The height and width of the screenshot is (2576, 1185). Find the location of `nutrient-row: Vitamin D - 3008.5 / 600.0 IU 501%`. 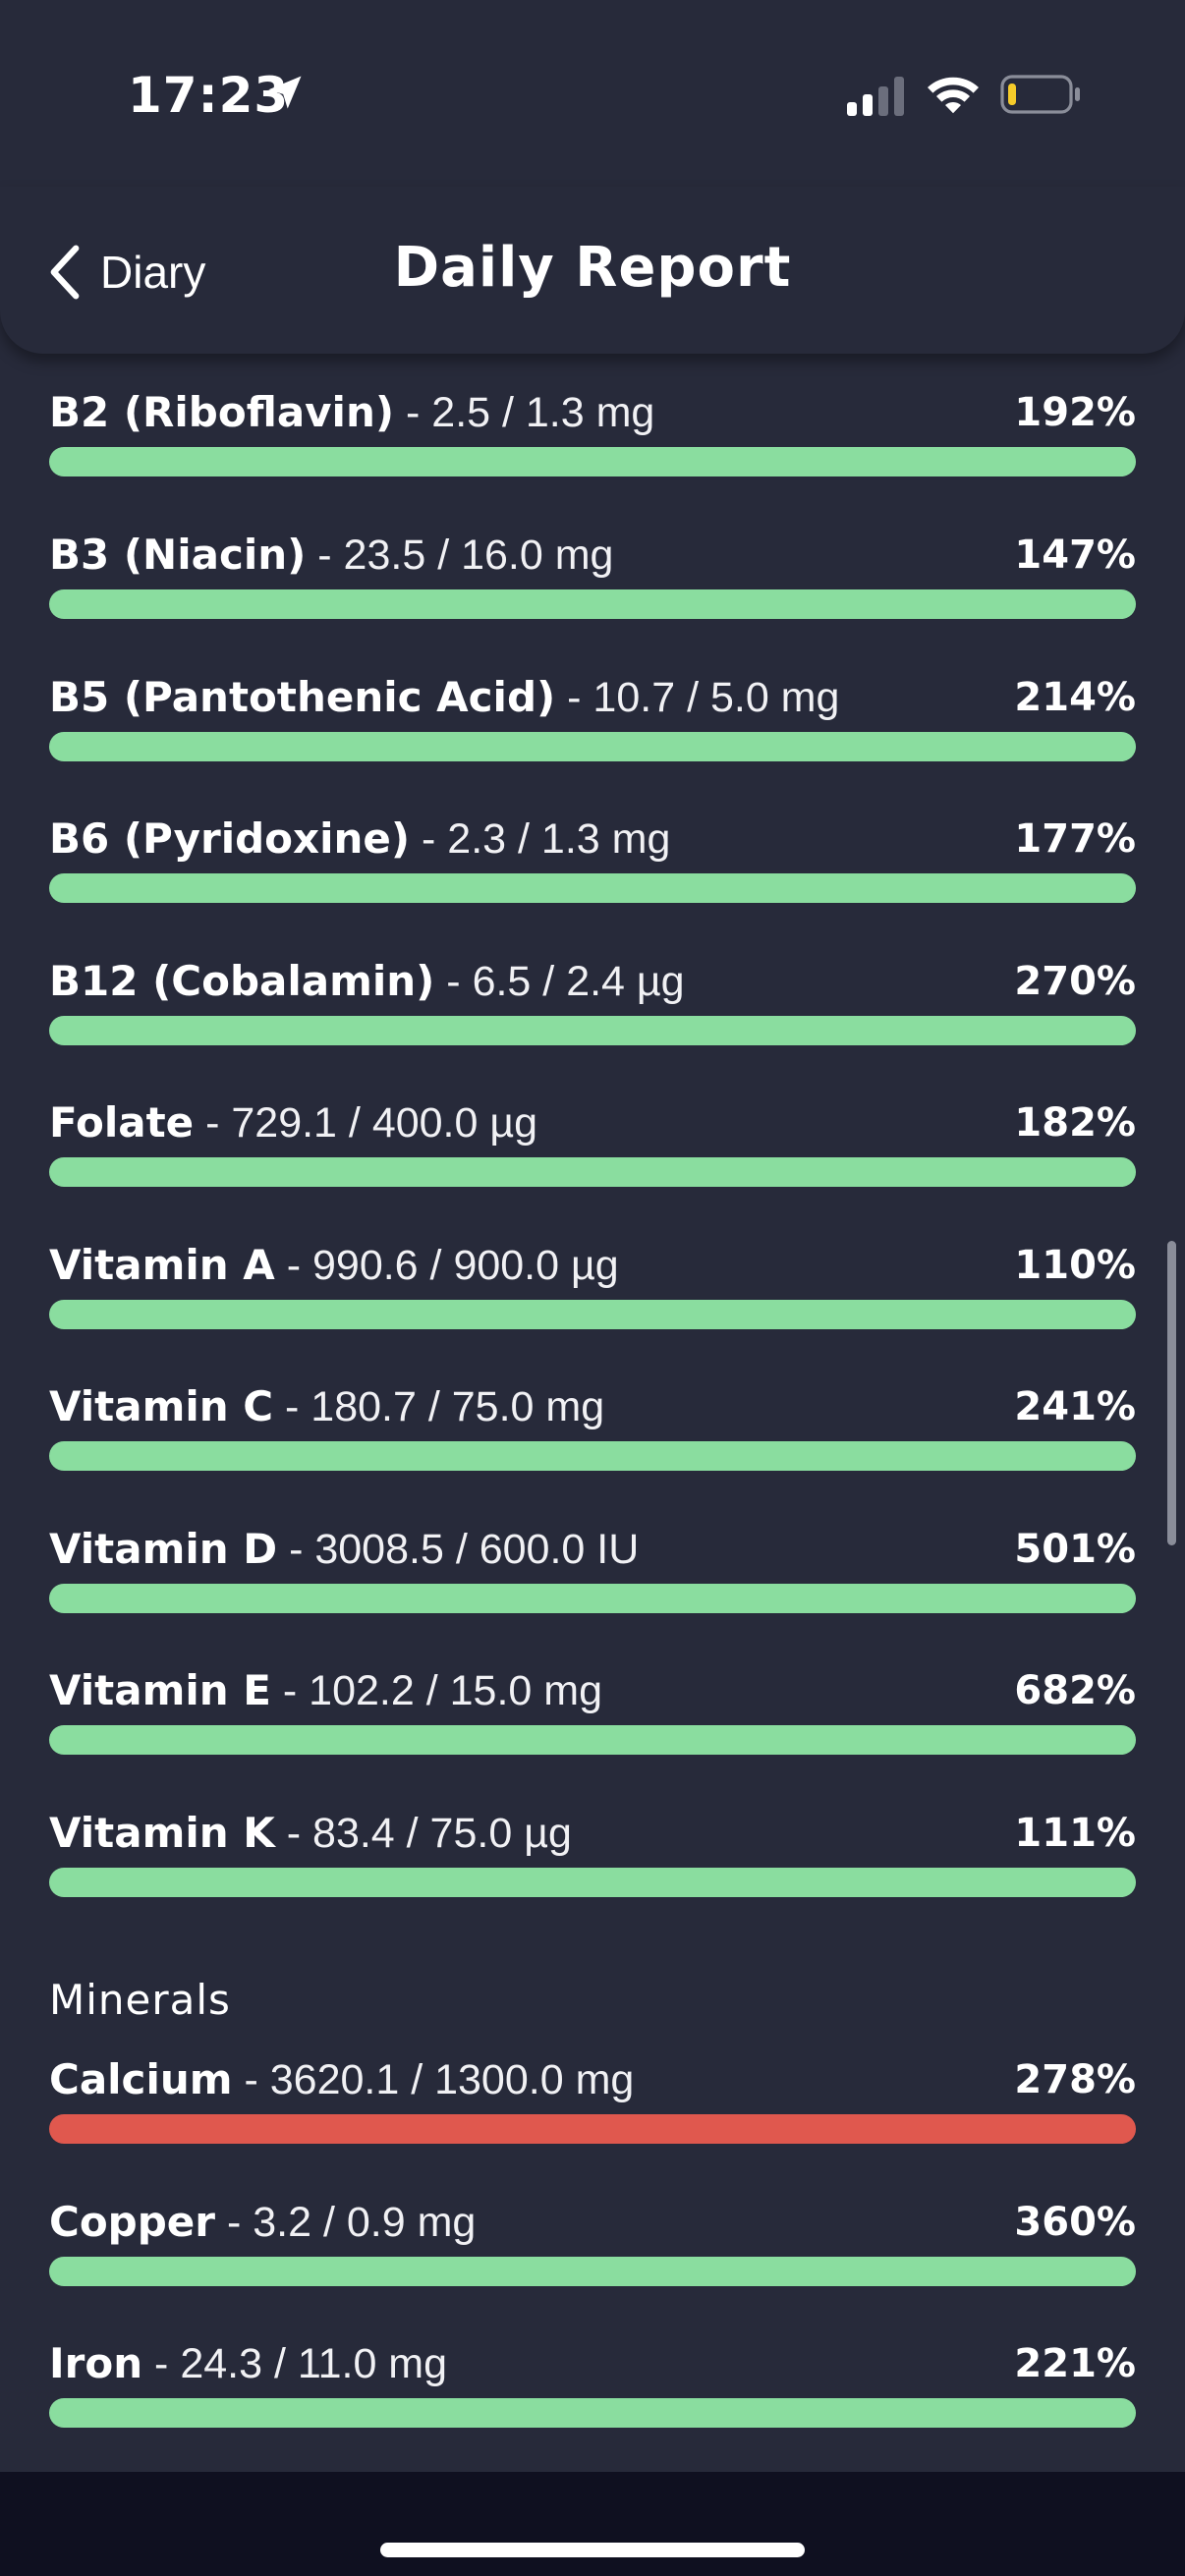

nutrient-row: Vitamin D - 3008.5 / 600.0 IU 501% is located at coordinates (592, 1551).